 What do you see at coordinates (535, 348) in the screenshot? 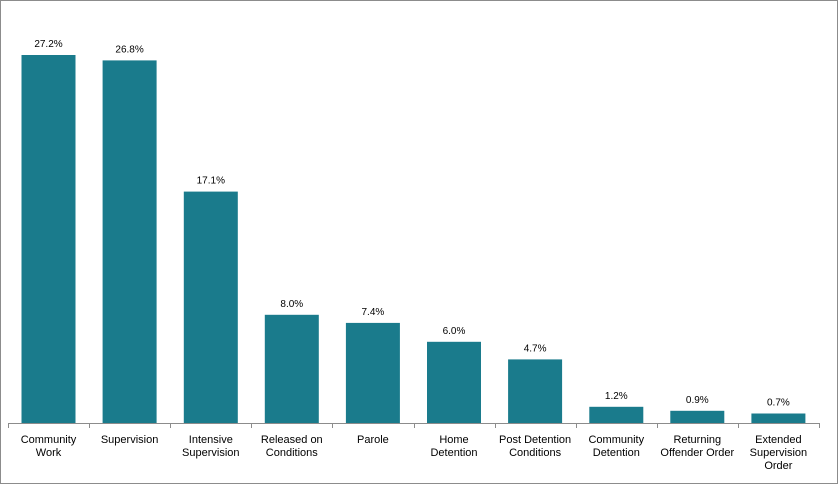
I see `data-label: 4.7%` at bounding box center [535, 348].